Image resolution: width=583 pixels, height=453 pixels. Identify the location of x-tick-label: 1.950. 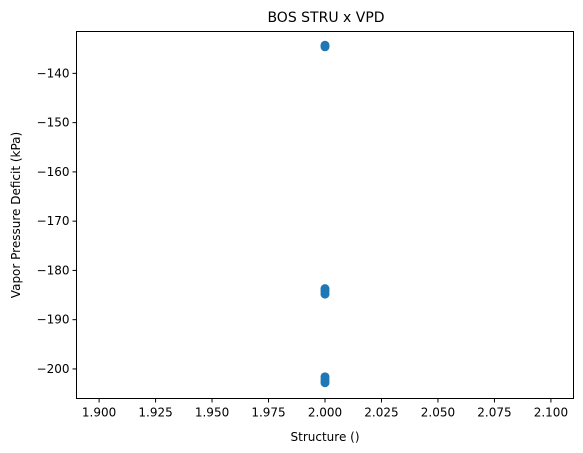
(212, 413).